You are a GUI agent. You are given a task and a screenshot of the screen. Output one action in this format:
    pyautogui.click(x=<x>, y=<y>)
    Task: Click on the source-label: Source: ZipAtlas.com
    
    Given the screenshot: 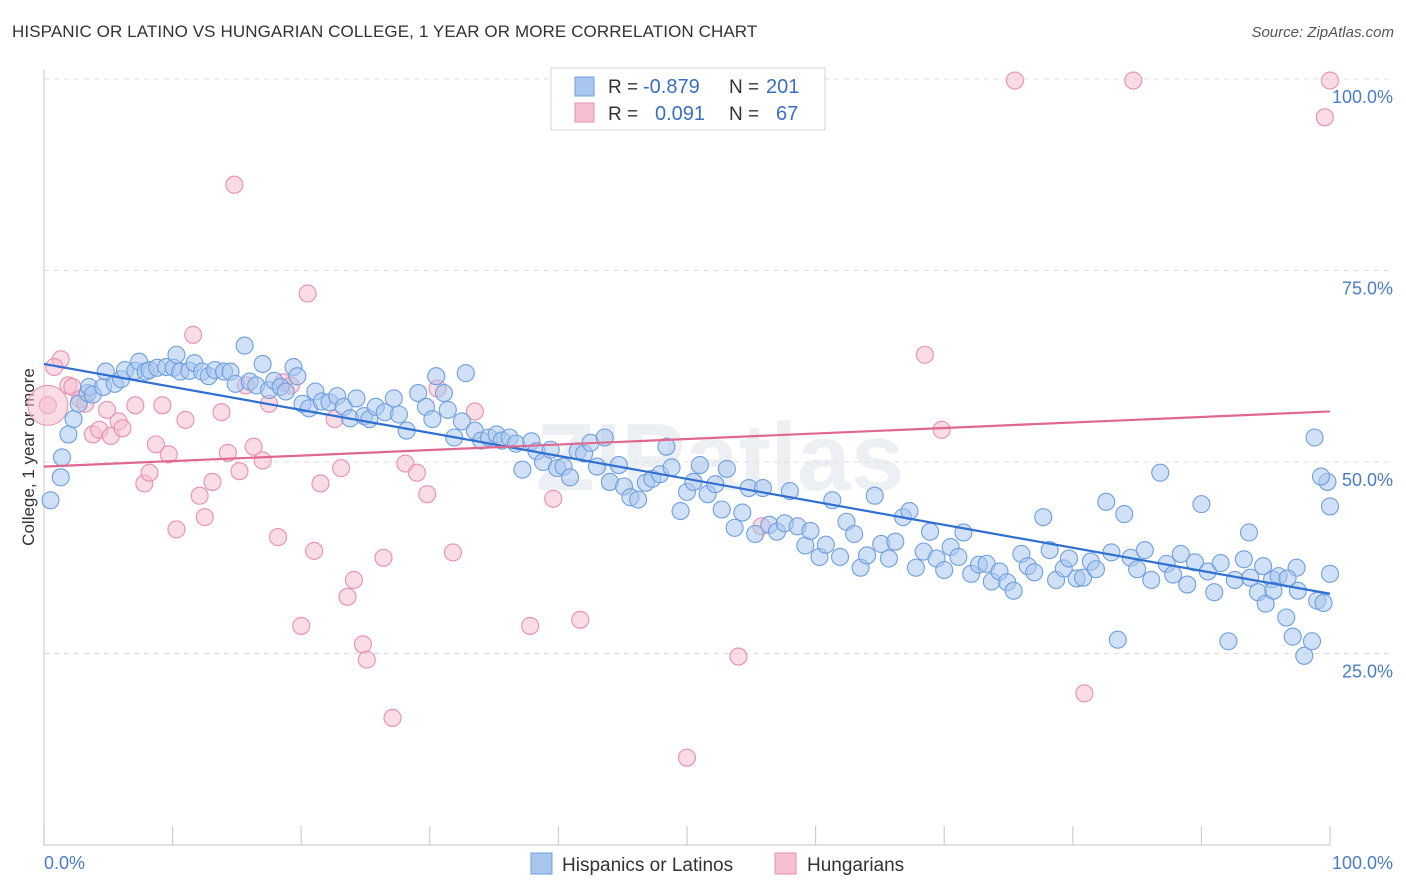 What is the action you would take?
    pyautogui.click(x=1322, y=32)
    